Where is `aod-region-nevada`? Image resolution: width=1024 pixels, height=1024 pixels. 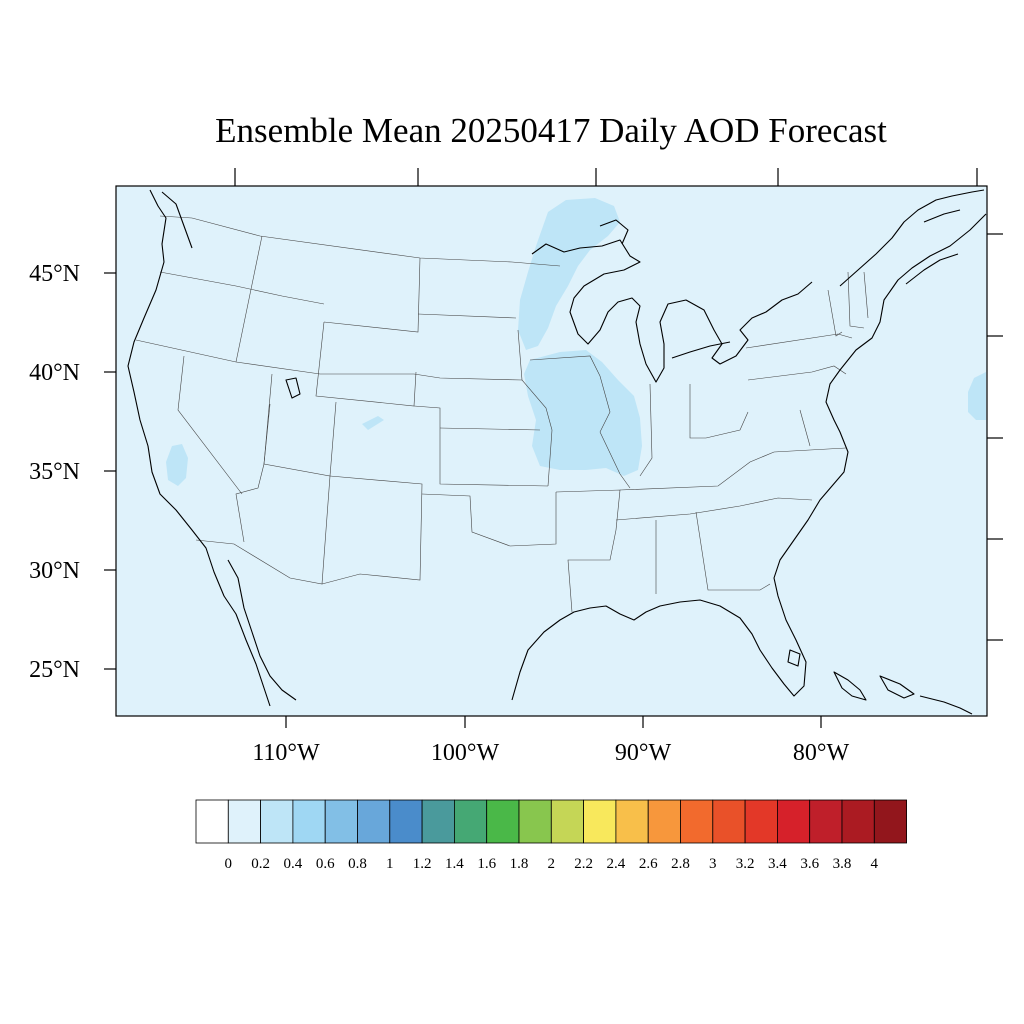 aod-region-nevada is located at coordinates (177, 465).